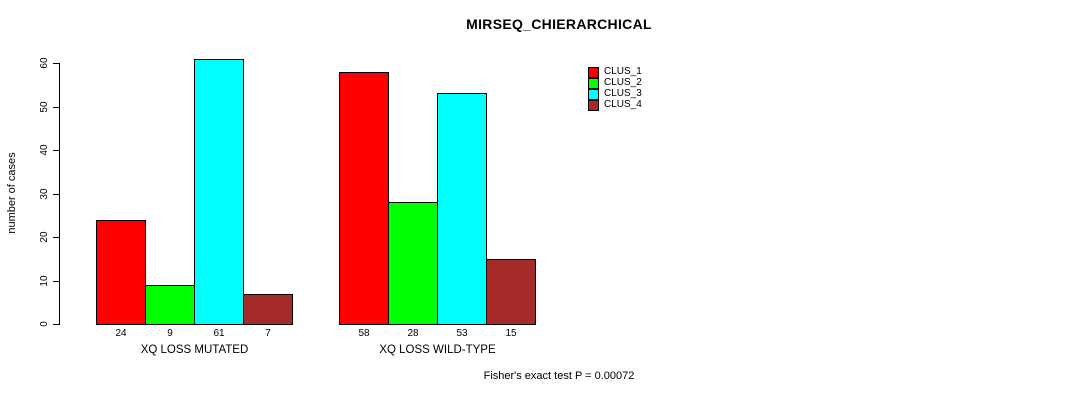  I want to click on x-category-label: XQ LOSS WILD-TYPE, so click(437, 350).